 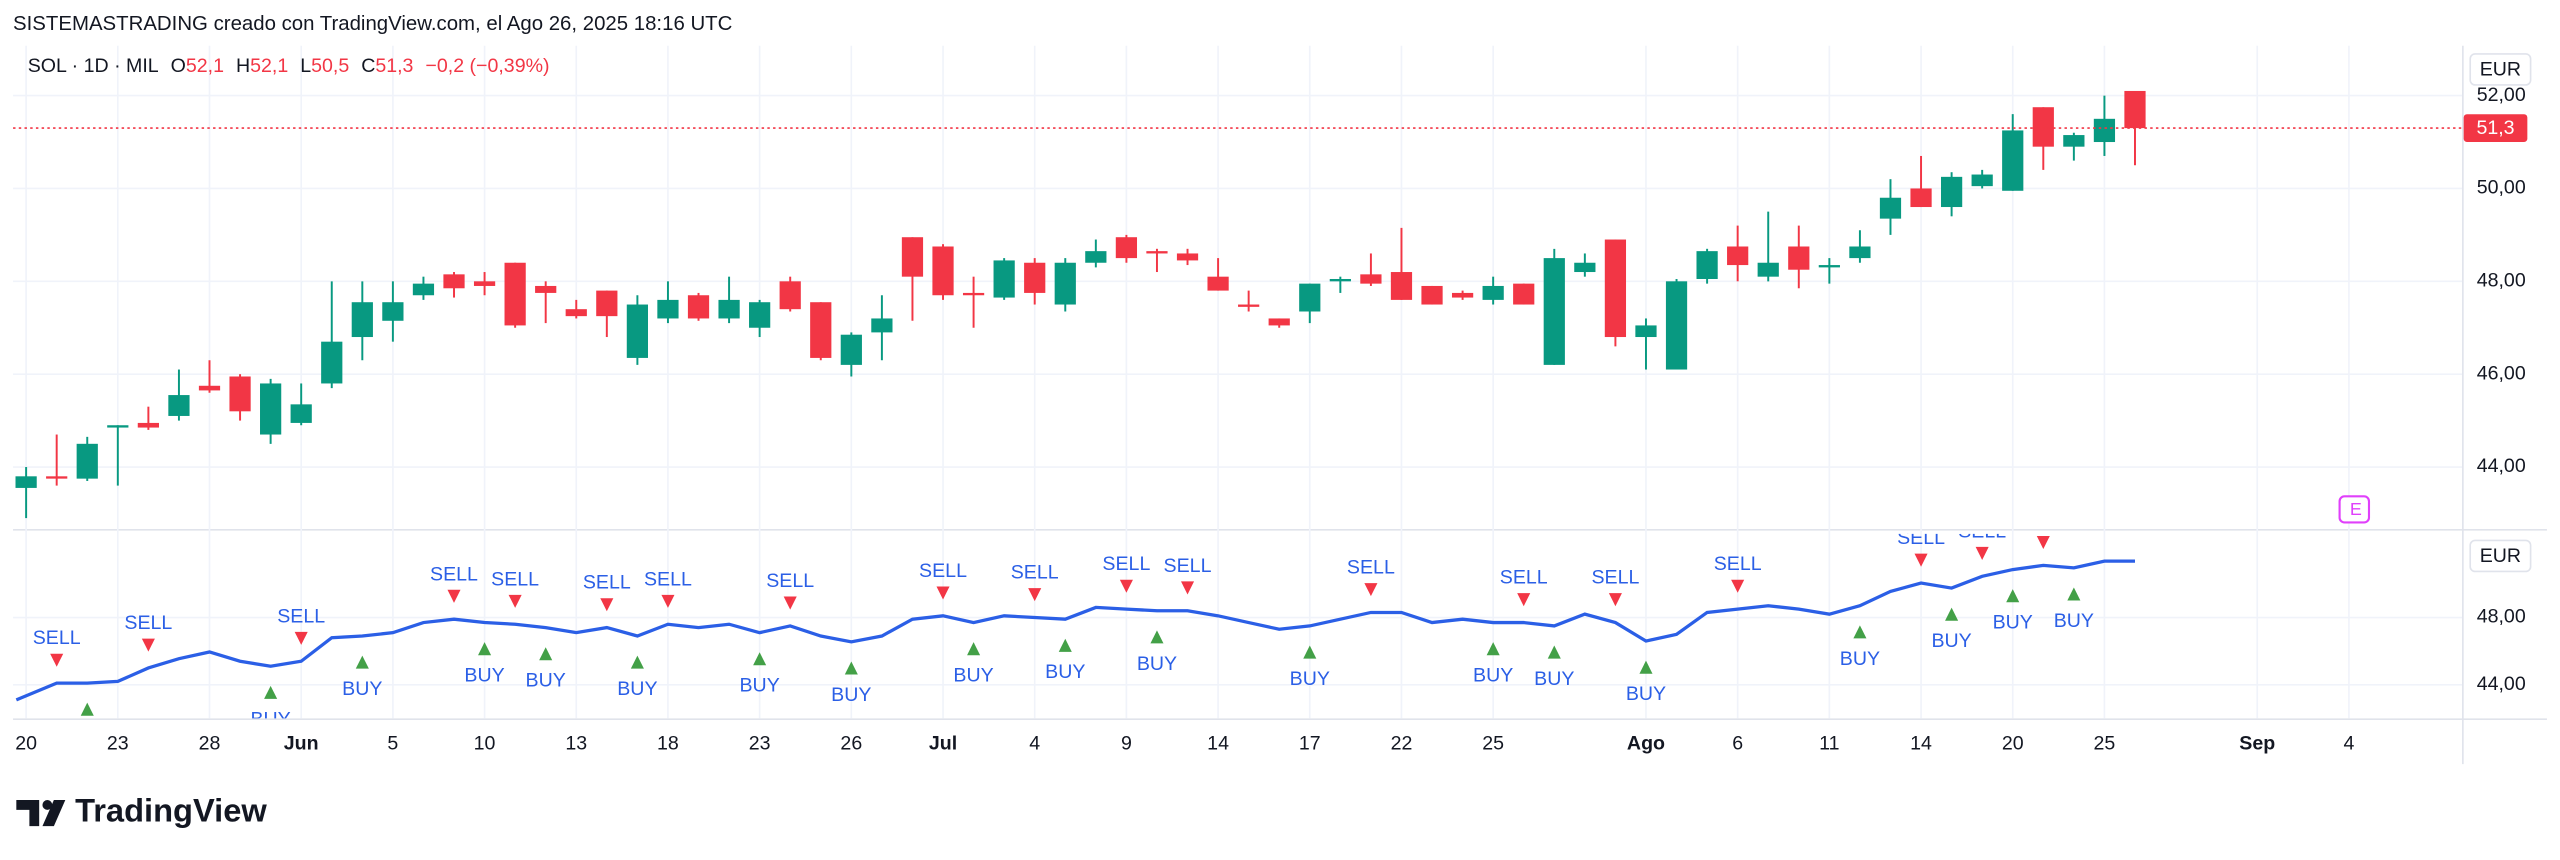 What do you see at coordinates (668, 744) in the screenshot?
I see `x-tick-label: 18` at bounding box center [668, 744].